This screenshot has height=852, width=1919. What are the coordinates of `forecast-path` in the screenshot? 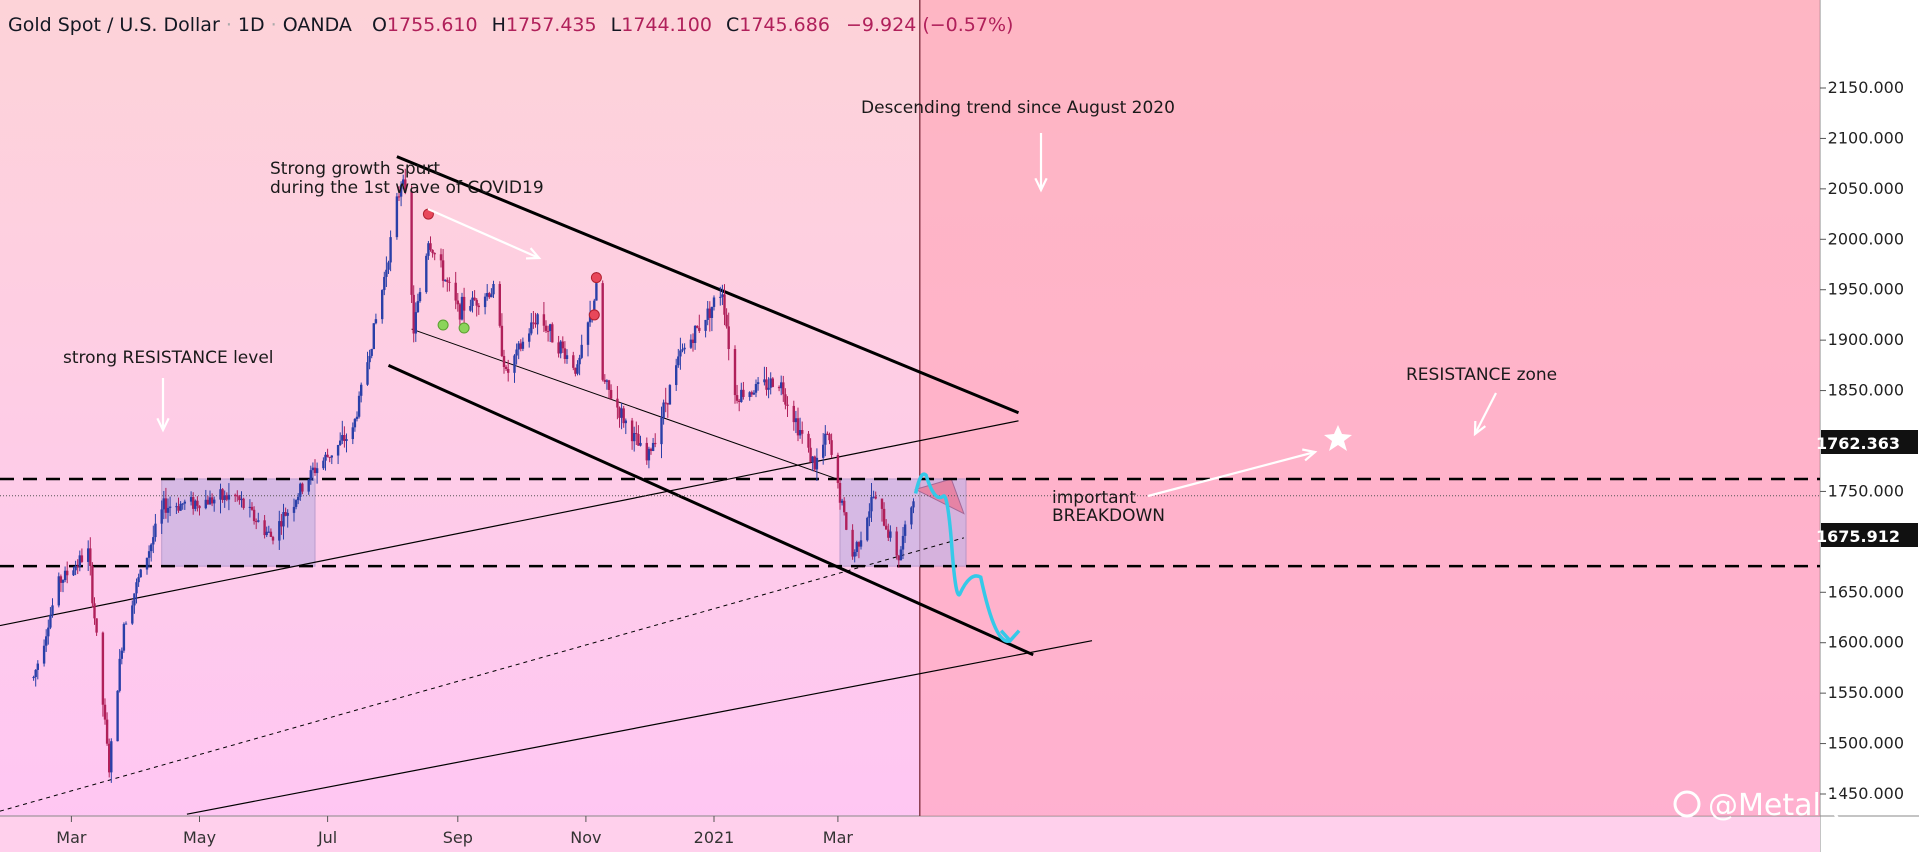 It's located at (967, 558).